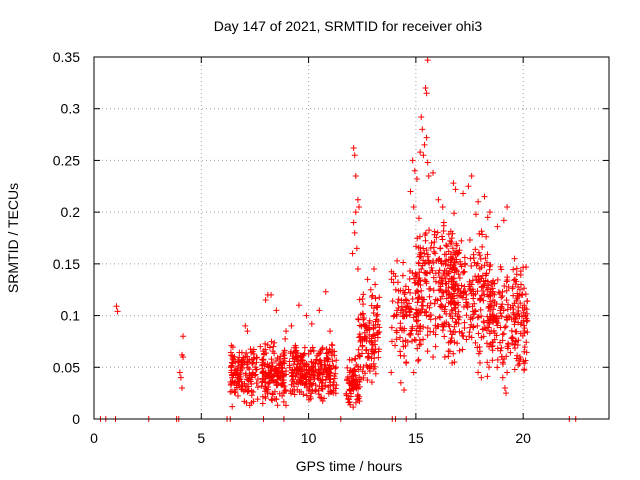 This screenshot has height=480, width=640. I want to click on y-tick-label: 0.05, so click(66, 367).